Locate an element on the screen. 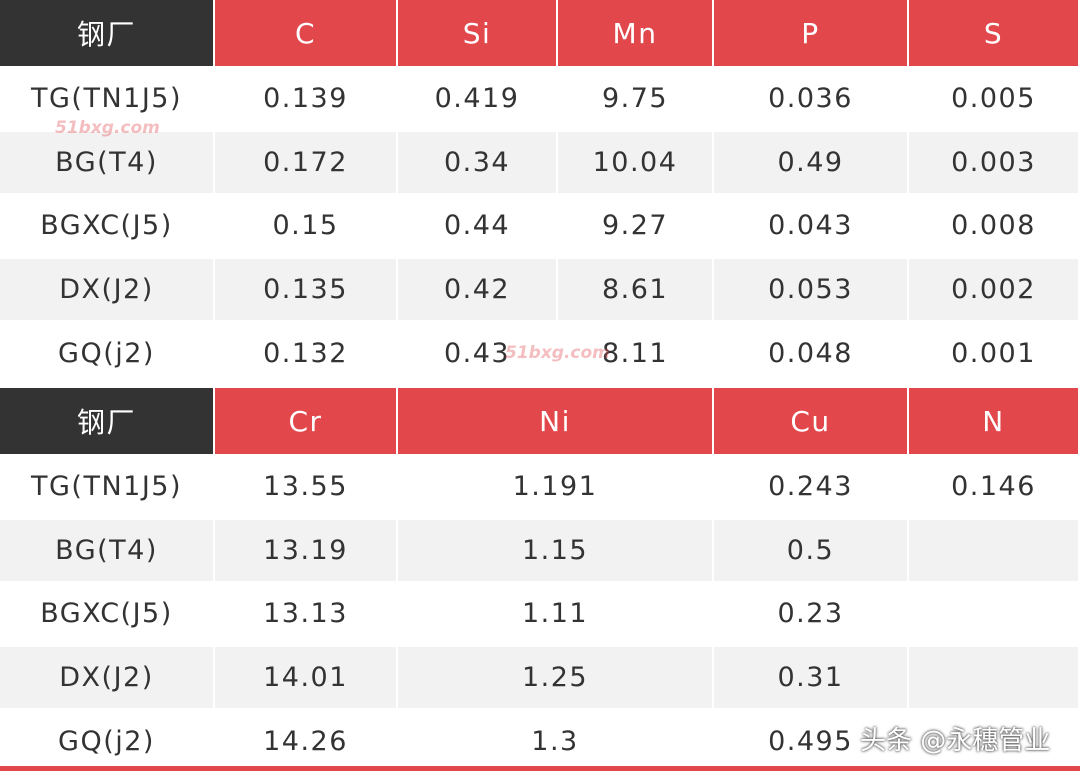 This screenshot has height=771, width=1080. value-cell: 0.44 is located at coordinates (478, 227).